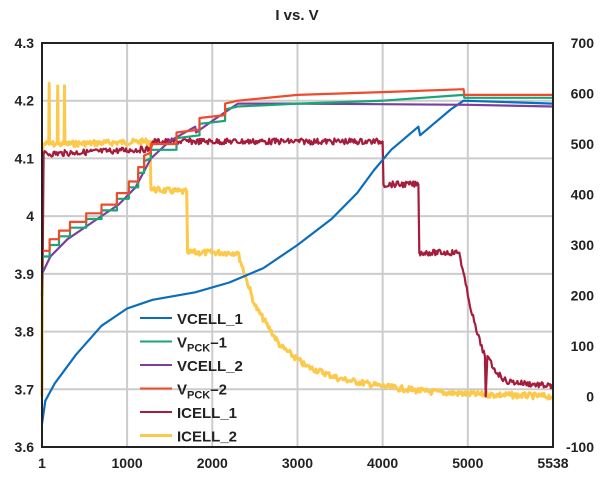 The height and width of the screenshot is (485, 600). What do you see at coordinates (202, 392) in the screenshot?
I see `legend-label: VPCK–2` at bounding box center [202, 392].